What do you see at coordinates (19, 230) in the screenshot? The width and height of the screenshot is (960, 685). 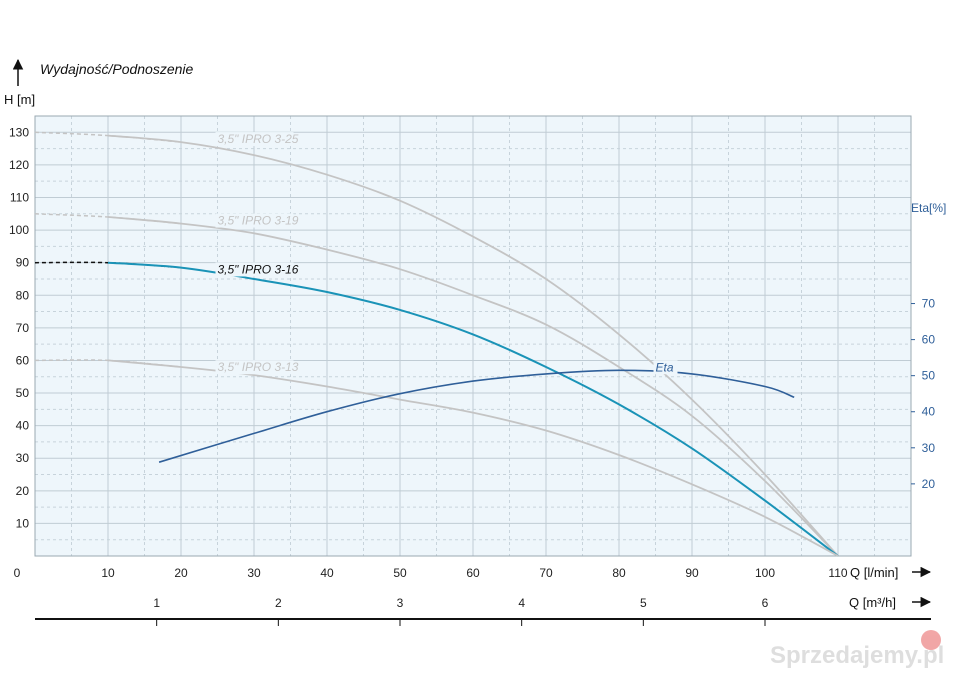 I see `y-tick-label: 100` at bounding box center [19, 230].